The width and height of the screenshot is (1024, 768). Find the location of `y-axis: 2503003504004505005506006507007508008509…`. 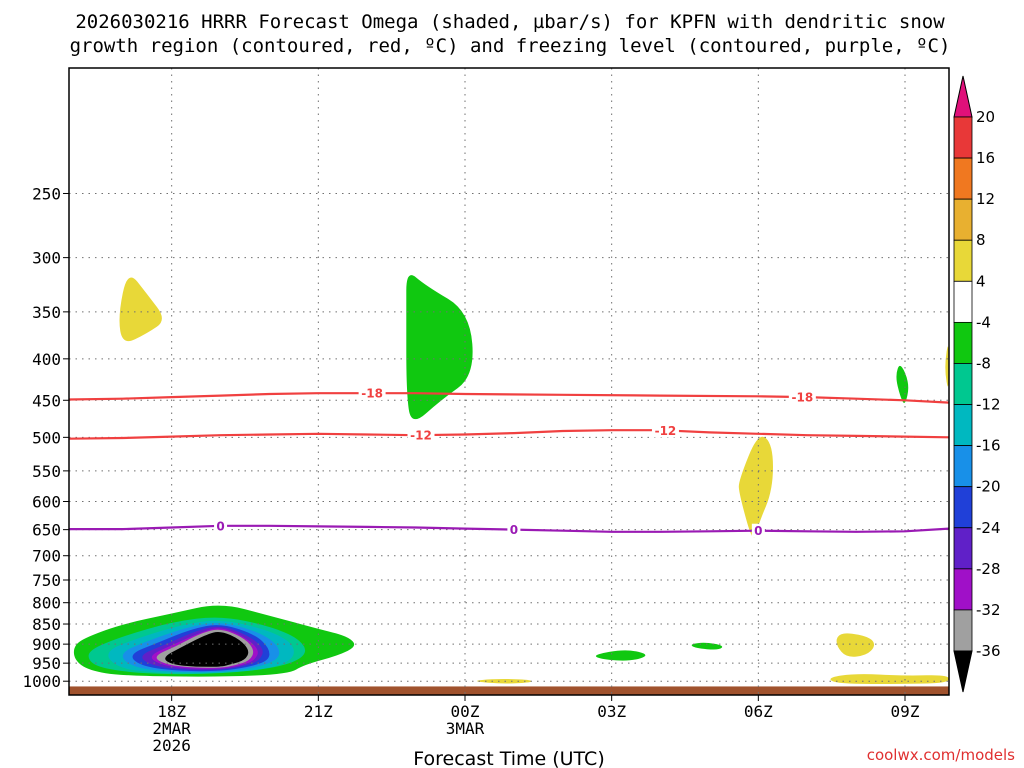

y-axis: 2503003504004505005506006507007508008509… is located at coordinates (45, 437).